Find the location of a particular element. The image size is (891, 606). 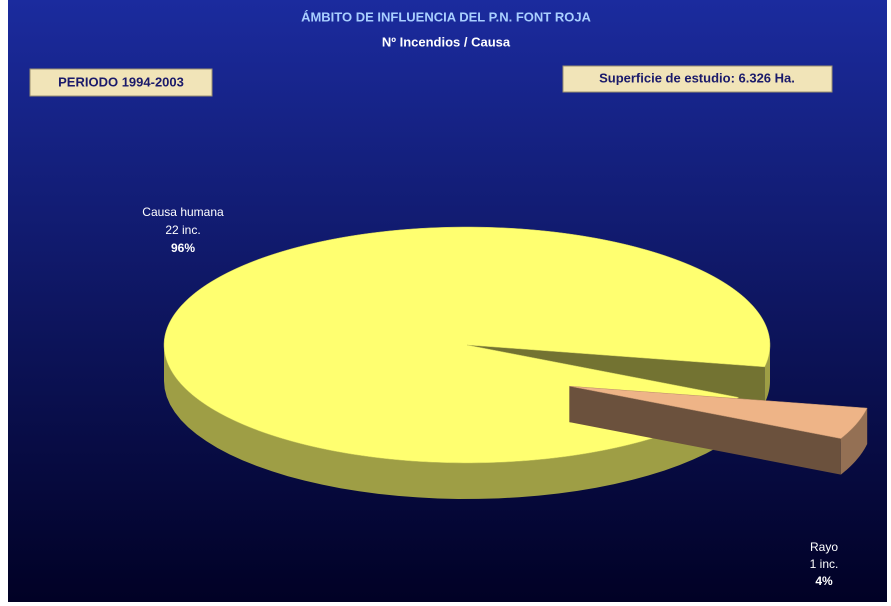

slice-wall is located at coordinates (705, 430).